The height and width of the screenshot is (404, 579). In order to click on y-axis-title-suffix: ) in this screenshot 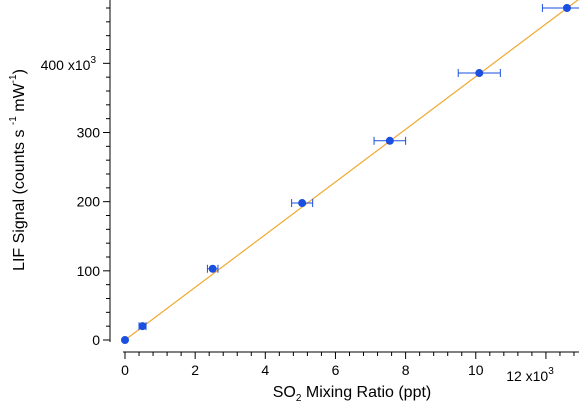, I will do `click(19, 71)`.